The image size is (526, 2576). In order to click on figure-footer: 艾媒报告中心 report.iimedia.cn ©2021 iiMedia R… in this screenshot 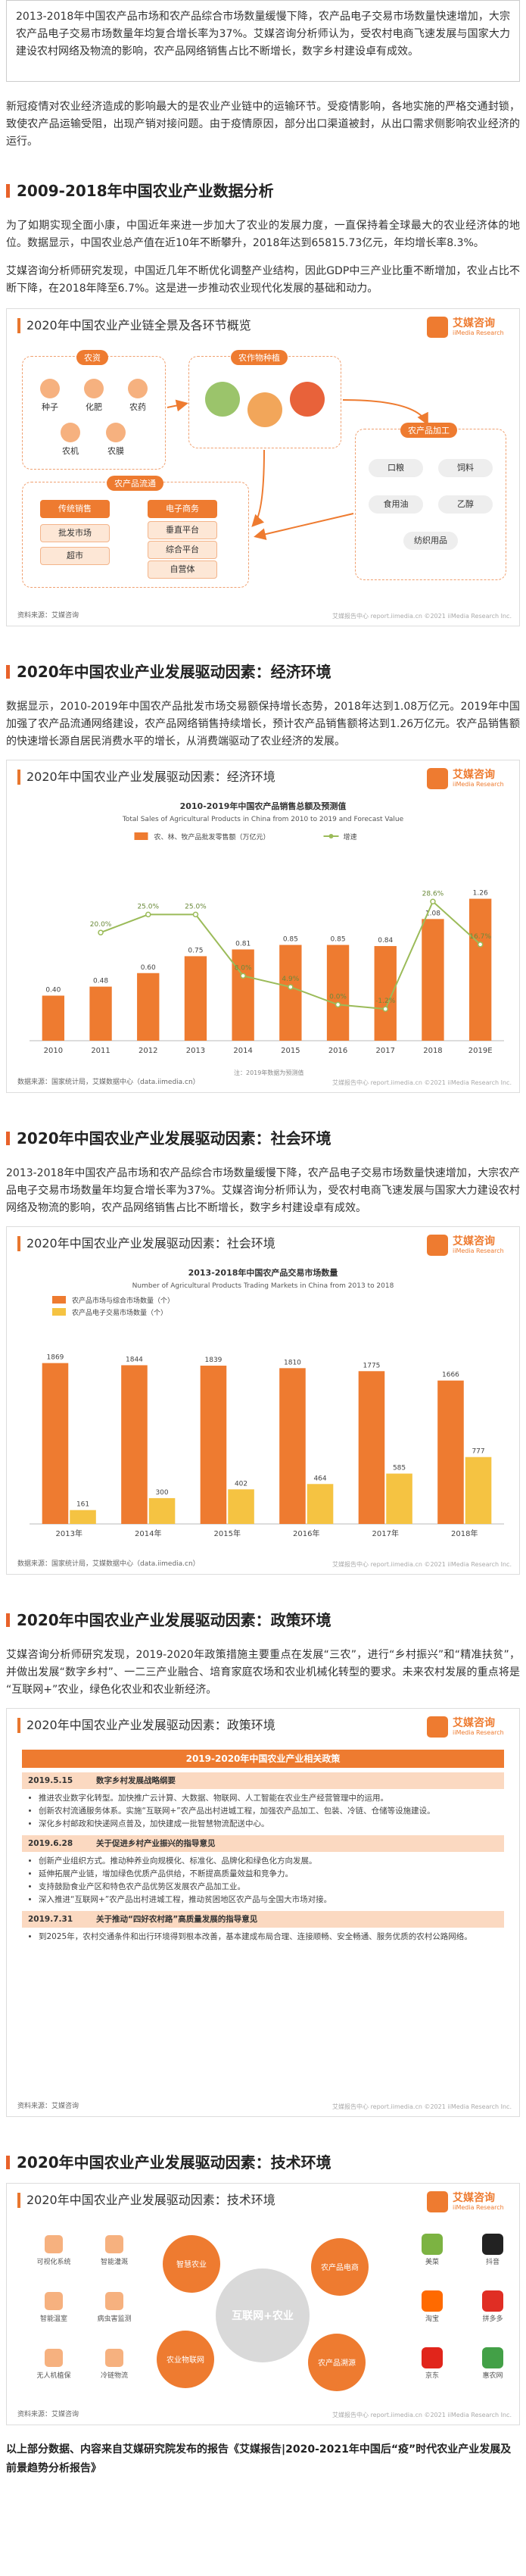, I will do `click(422, 617)`.